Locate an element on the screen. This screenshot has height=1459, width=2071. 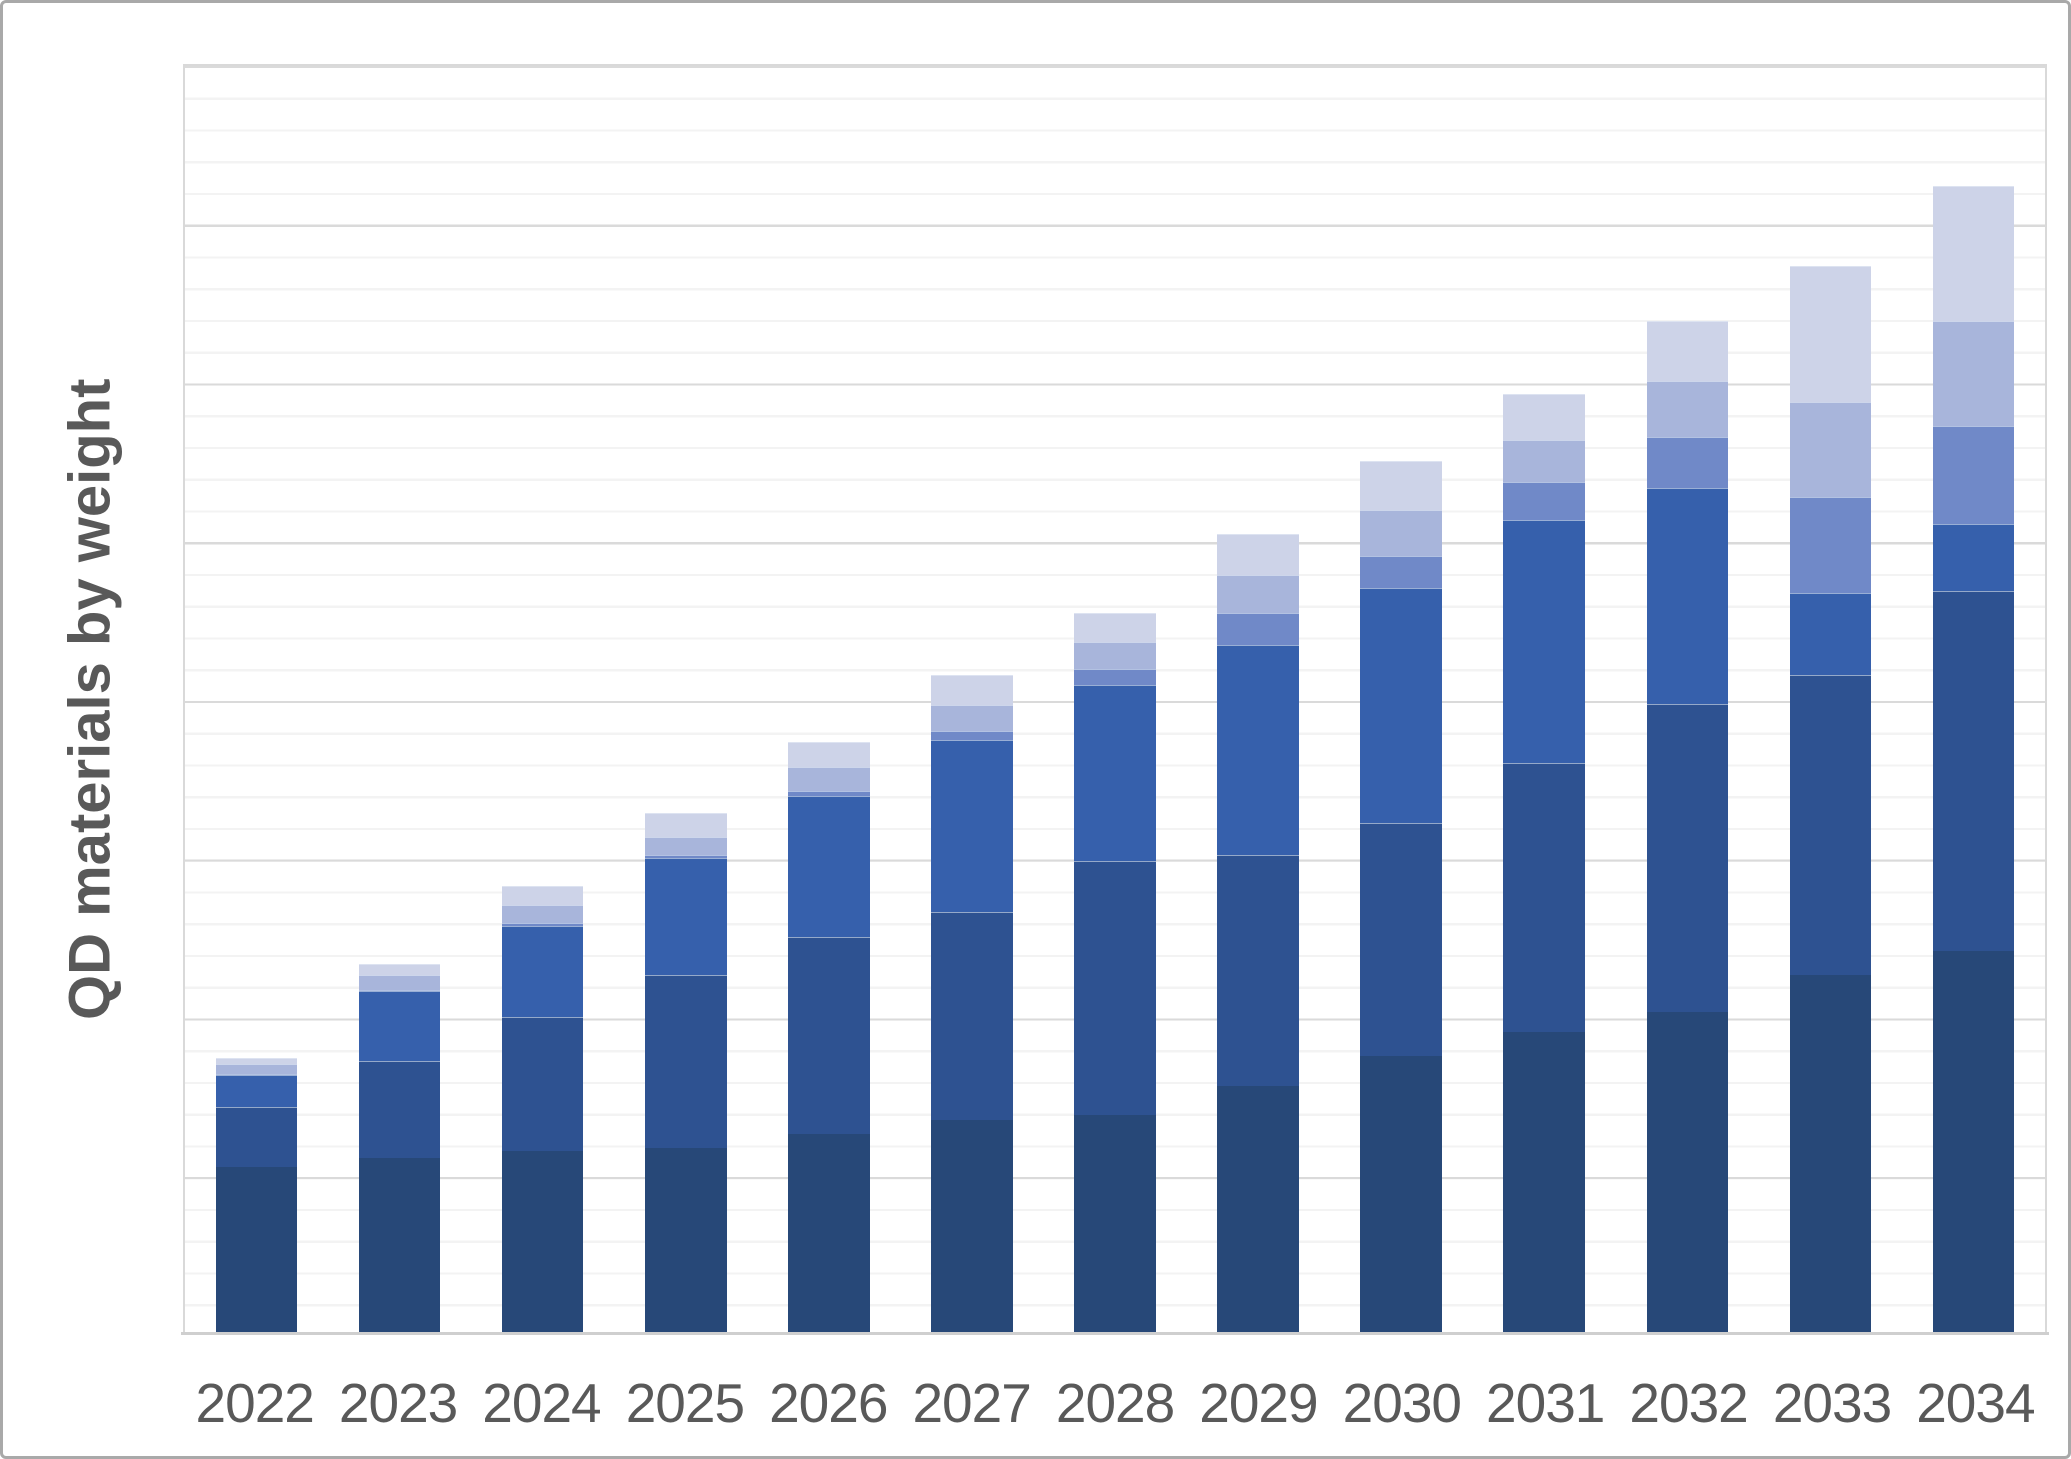
bar-2031-segment-4-periwinkle is located at coordinates (1544, 500).